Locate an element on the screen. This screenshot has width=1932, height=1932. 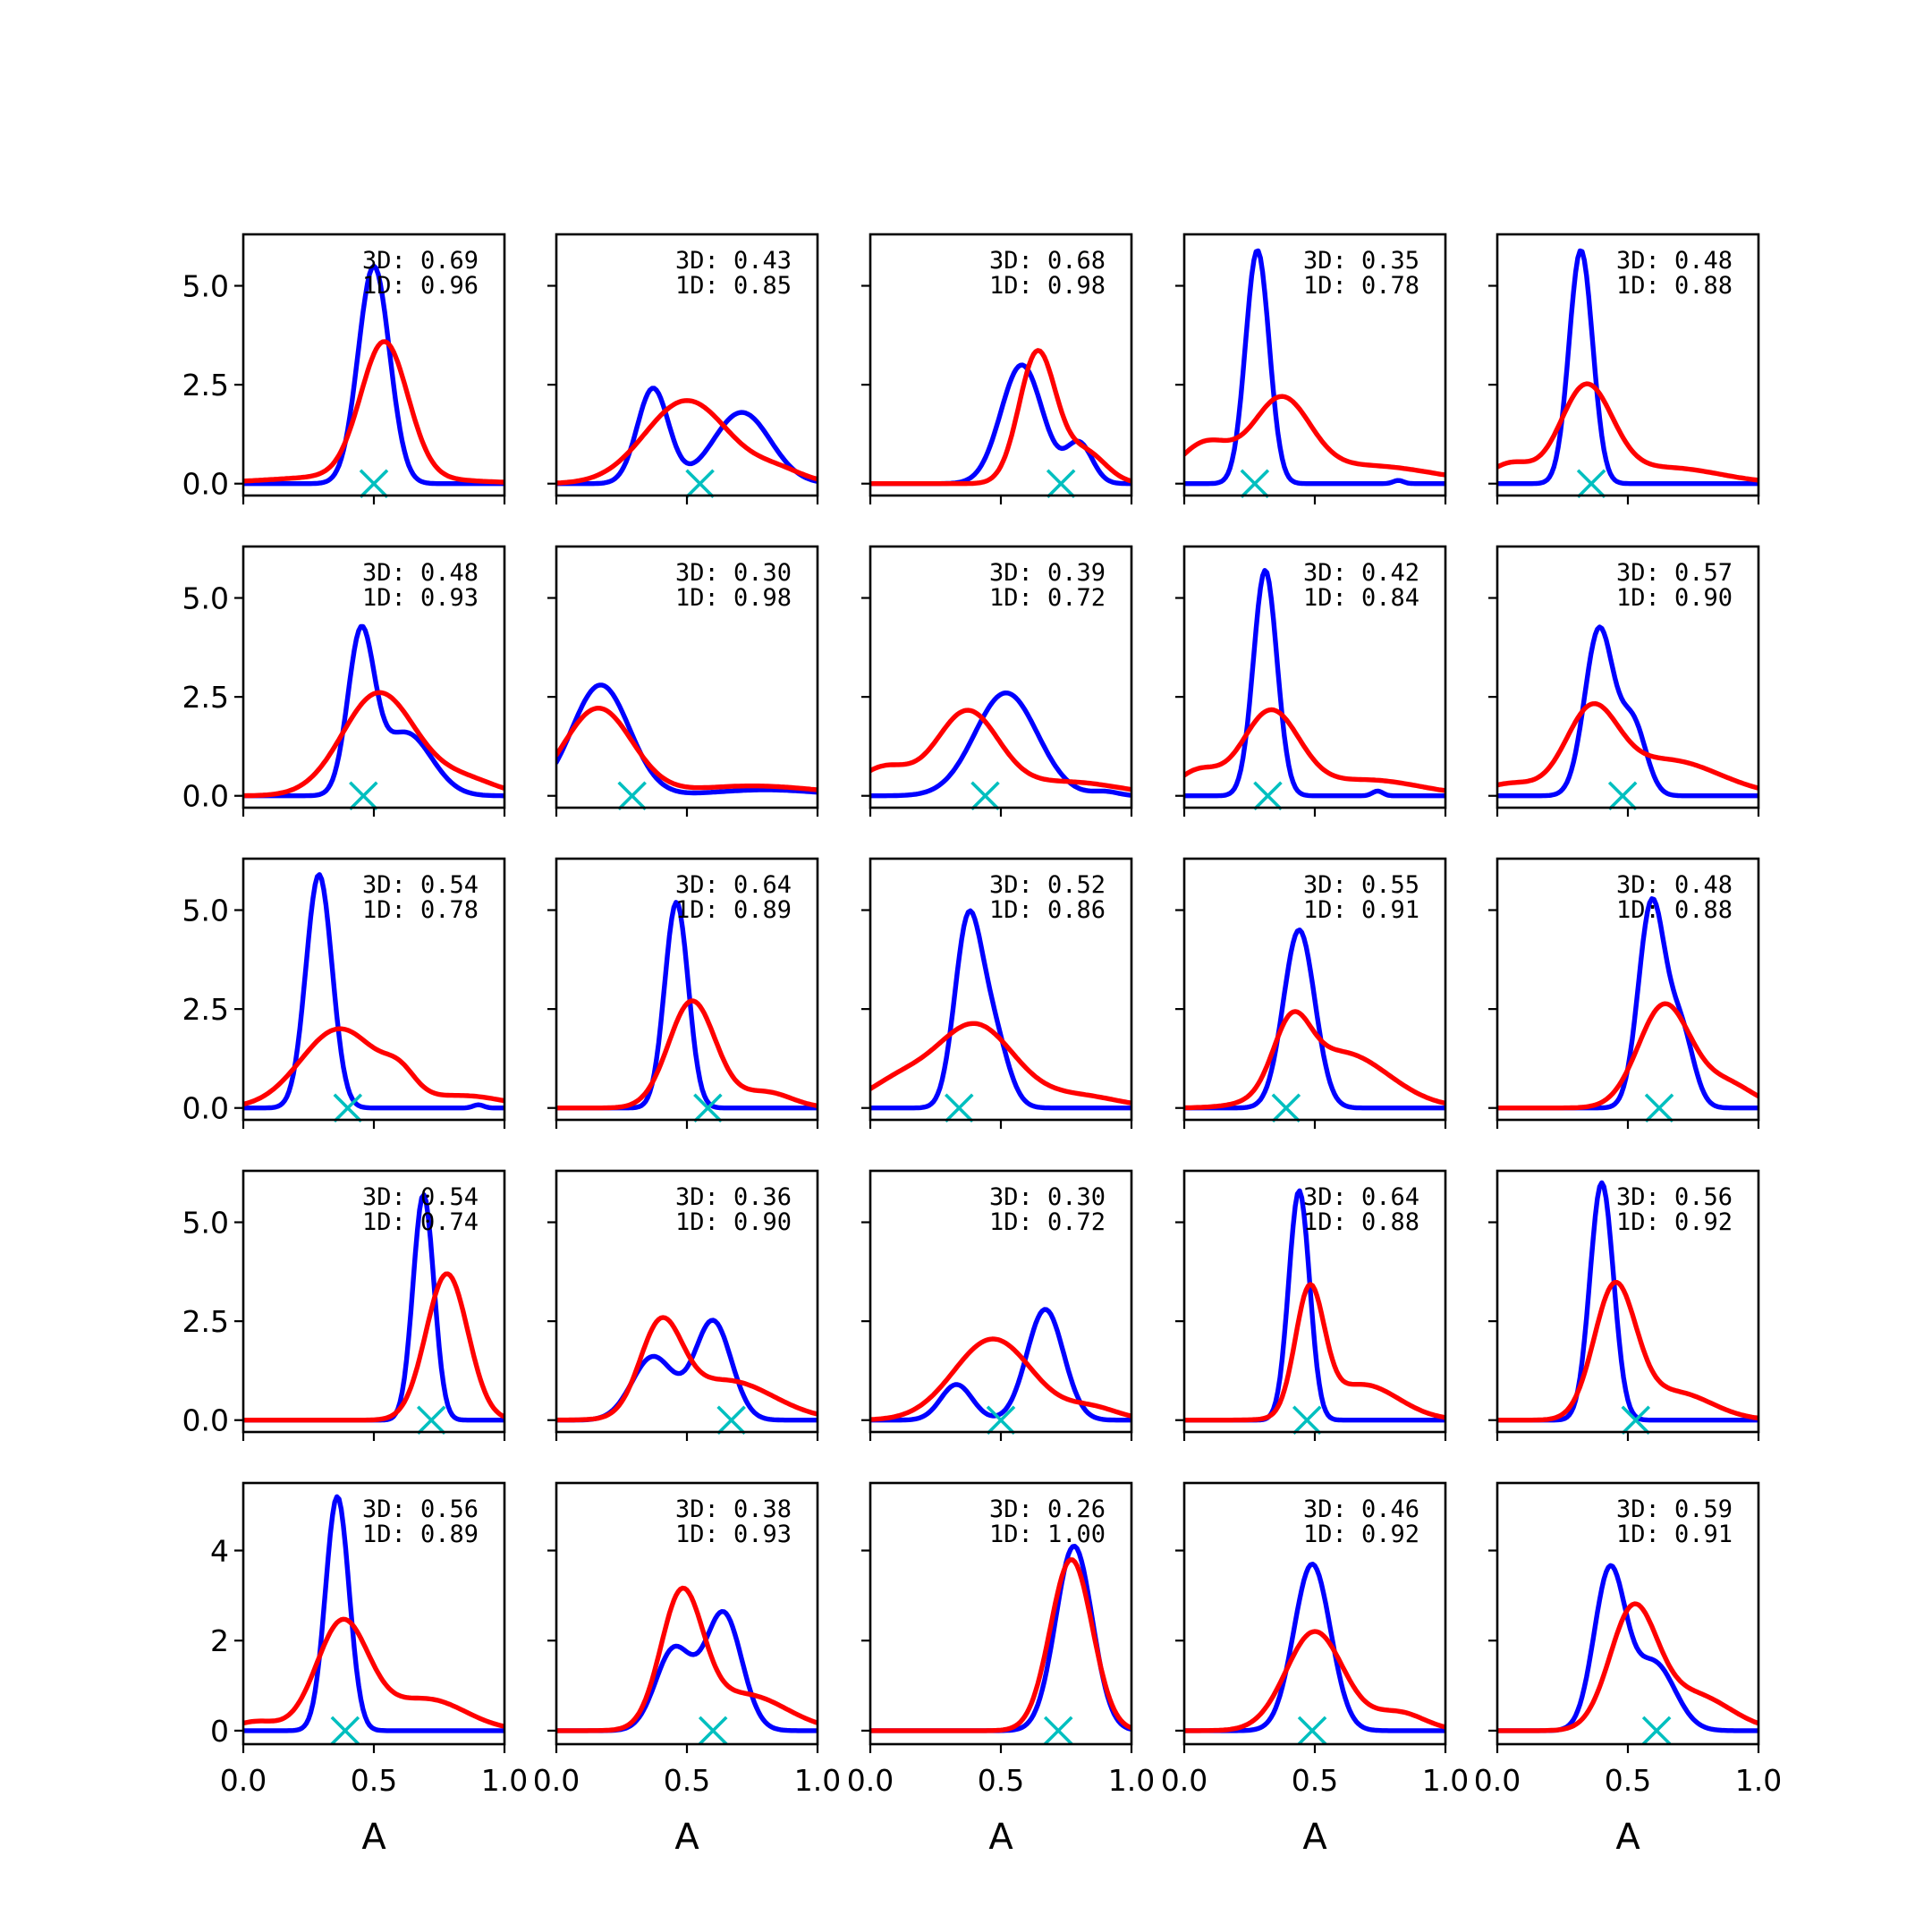
score-3d-label: 3D: 0.54 is located at coordinates (420, 885).